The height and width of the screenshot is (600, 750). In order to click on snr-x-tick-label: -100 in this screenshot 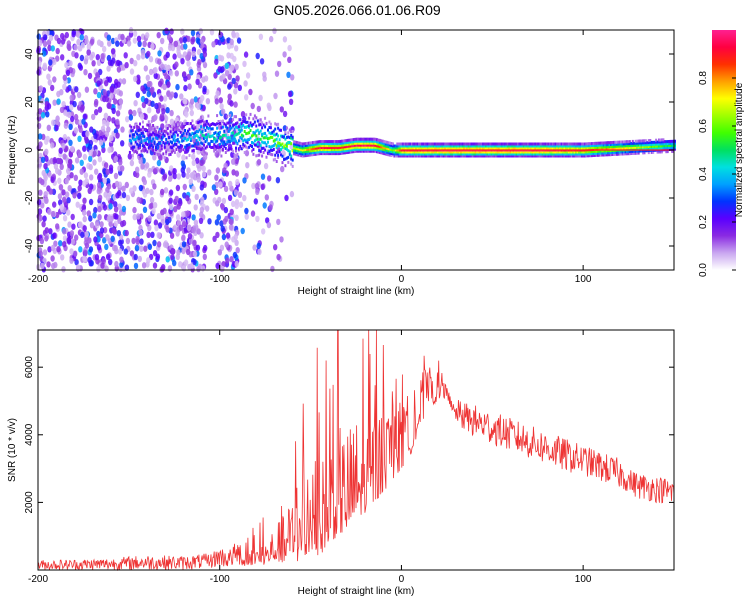, I will do `click(220, 579)`.